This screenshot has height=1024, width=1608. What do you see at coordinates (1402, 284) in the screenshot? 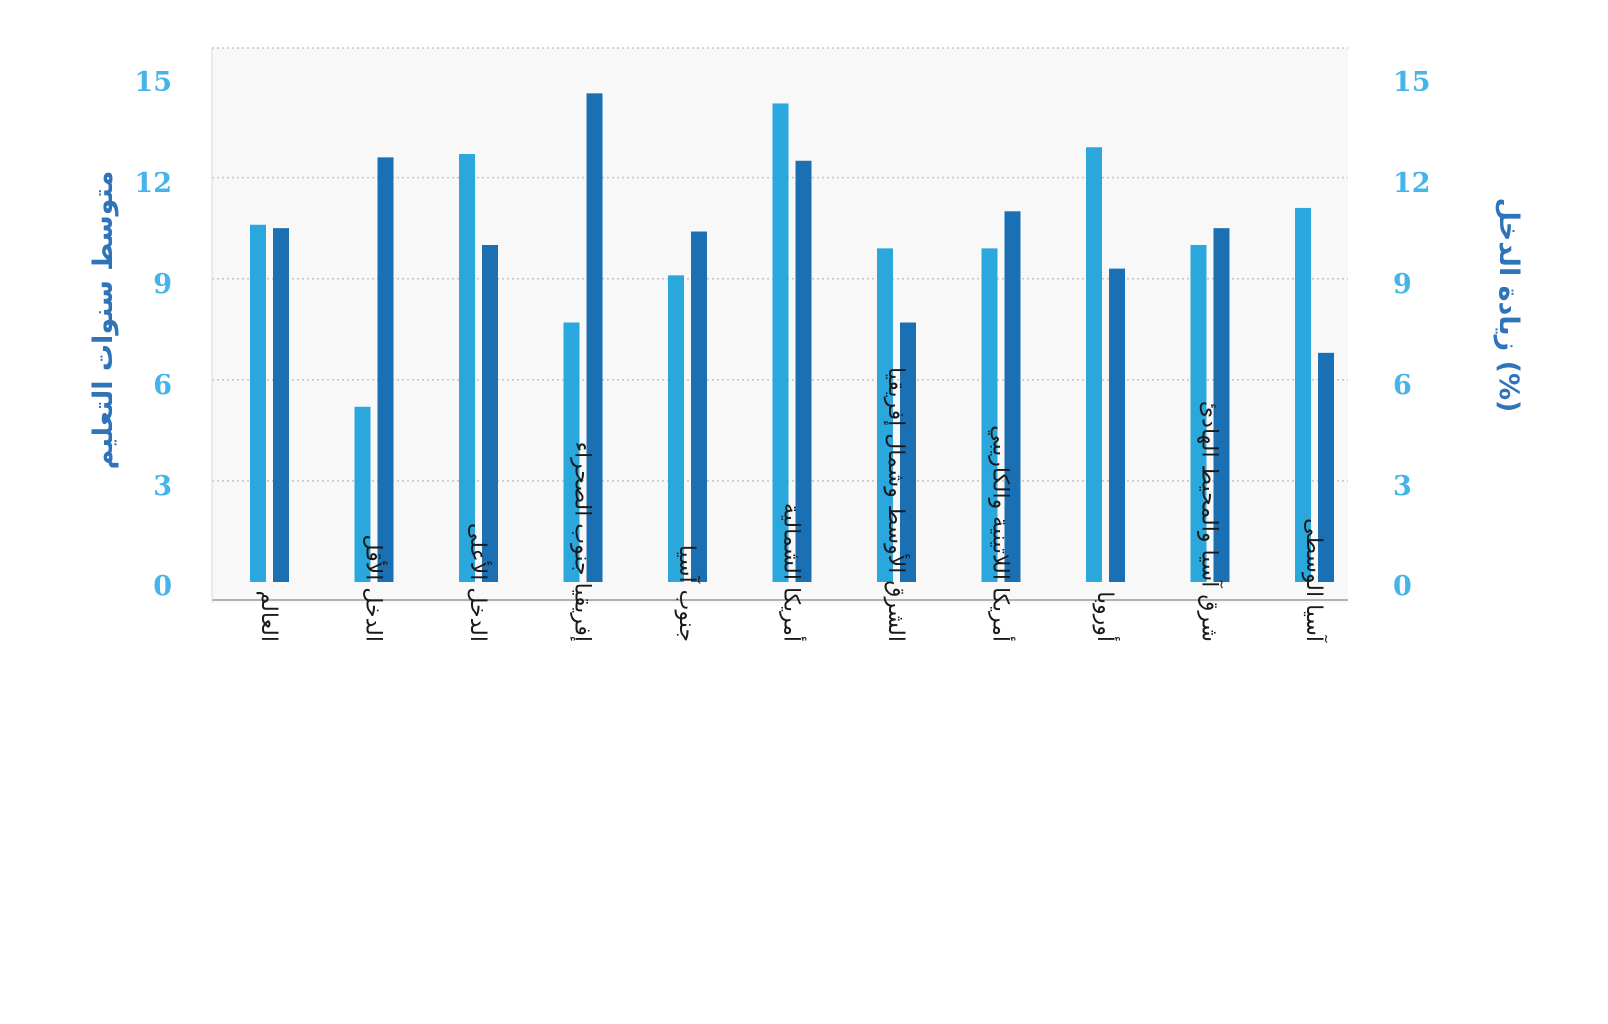
I see `y-tick-right-9: 9` at bounding box center [1402, 284].